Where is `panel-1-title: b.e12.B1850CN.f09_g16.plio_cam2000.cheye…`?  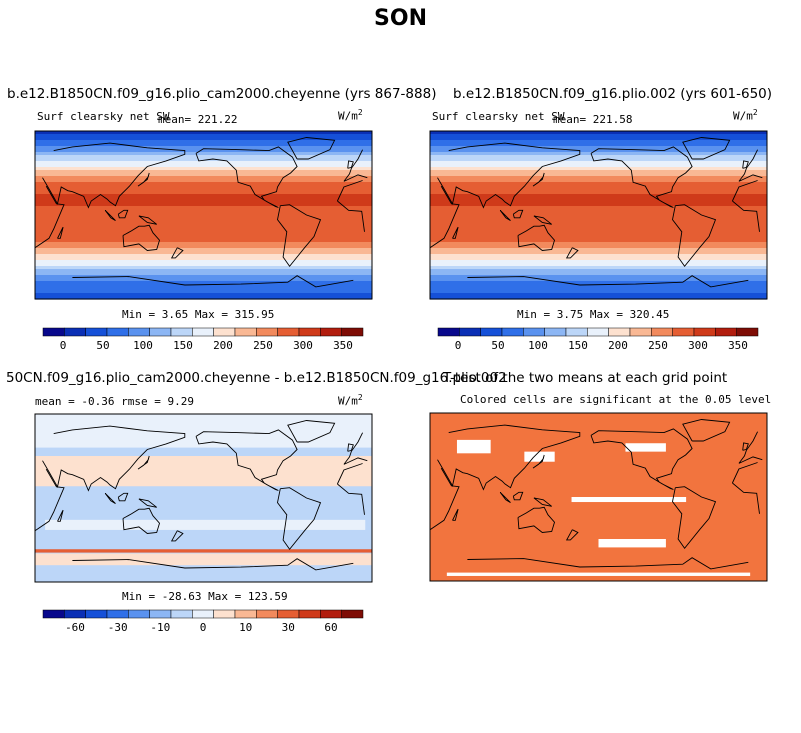 panel-1-title: b.e12.B1850CN.f09_g16.plio_cam2000.cheye… is located at coordinates (222, 94).